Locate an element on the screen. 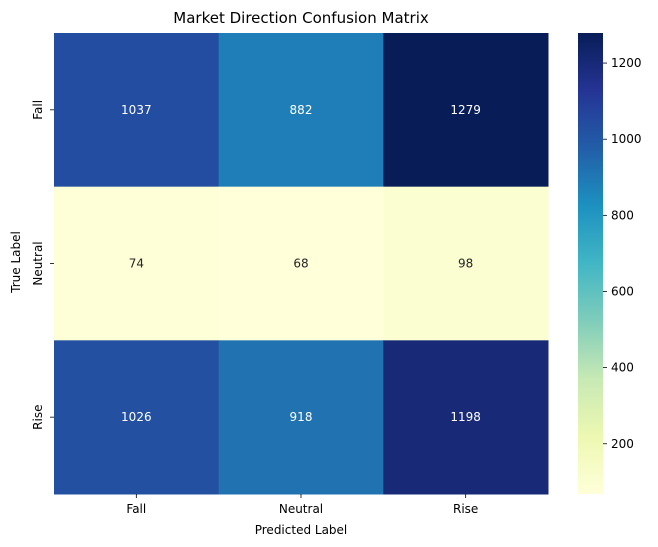  y-tick-label: Fall is located at coordinates (38, 110).